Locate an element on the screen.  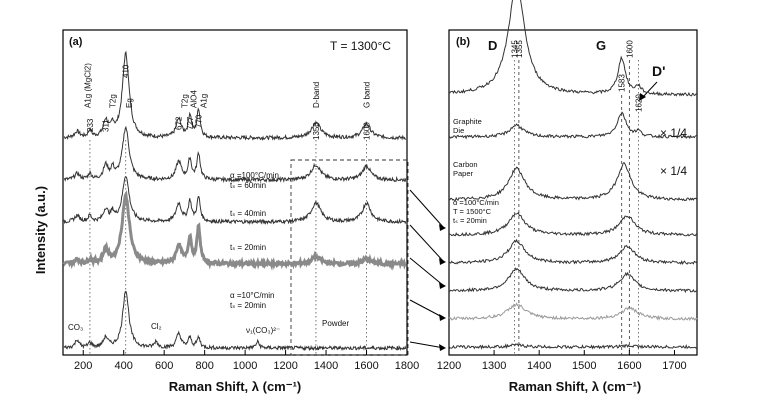
co3-label: CO₃ is located at coordinates (75, 327).